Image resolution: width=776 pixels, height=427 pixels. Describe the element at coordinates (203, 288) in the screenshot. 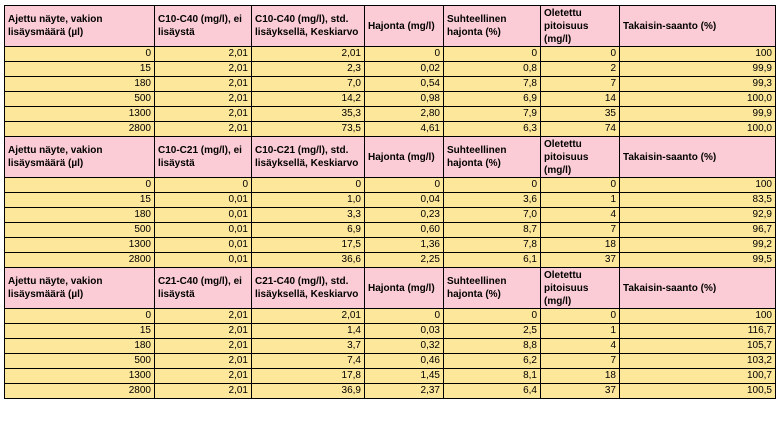

I see `header-no-addition: C21-C40 (mg/l), ei lisäystä` at that location.